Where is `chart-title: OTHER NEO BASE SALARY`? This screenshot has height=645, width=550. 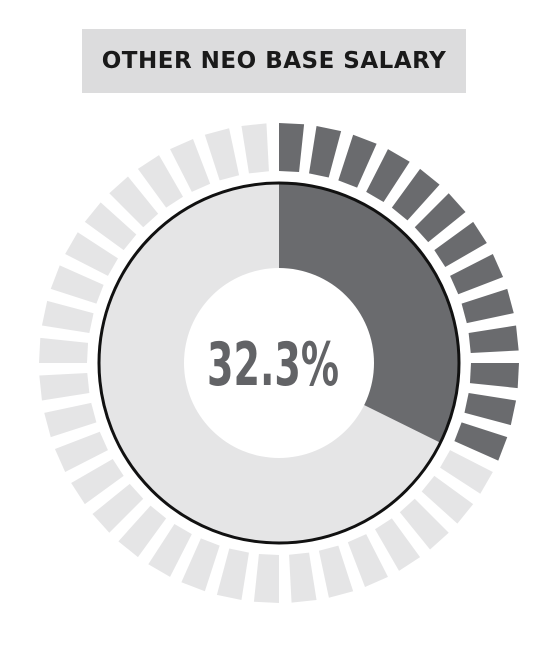 chart-title: OTHER NEO BASE SALARY is located at coordinates (274, 61).